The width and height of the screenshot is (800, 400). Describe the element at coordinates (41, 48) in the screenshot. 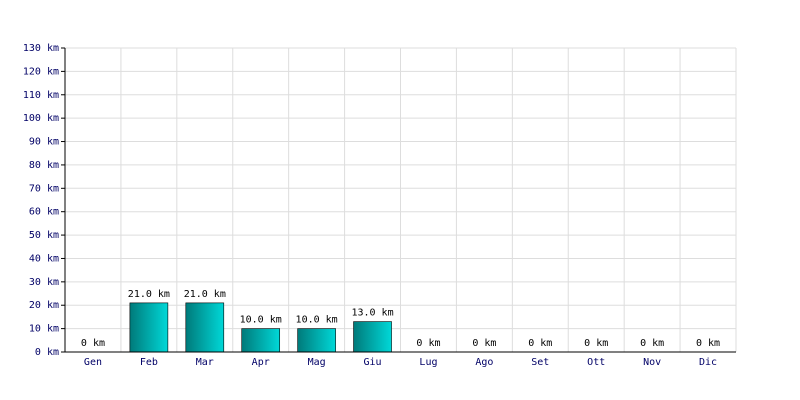

I see `y-tick-label: 130 km` at that location.